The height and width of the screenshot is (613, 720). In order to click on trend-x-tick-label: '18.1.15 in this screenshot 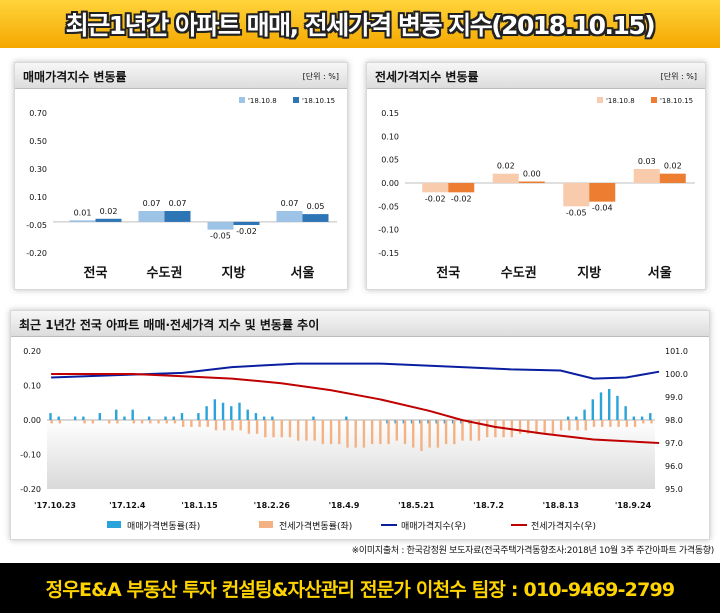, I will do `click(199, 505)`.